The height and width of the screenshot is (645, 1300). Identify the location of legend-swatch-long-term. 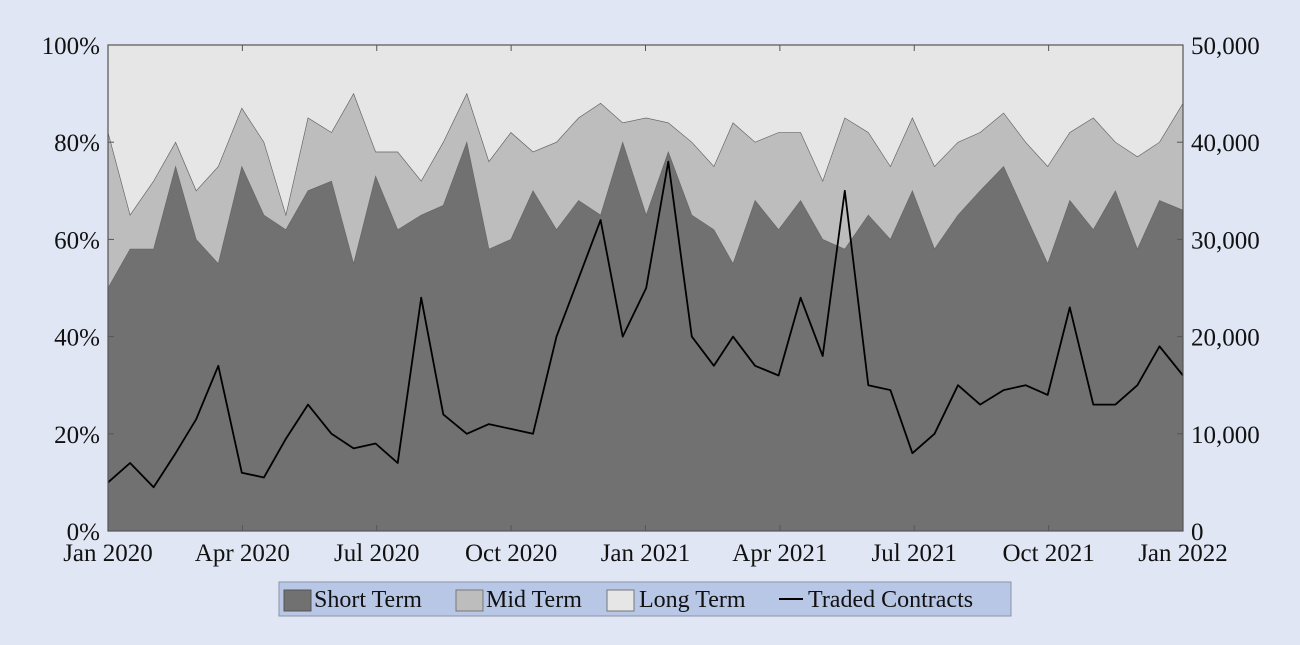
(620, 600).